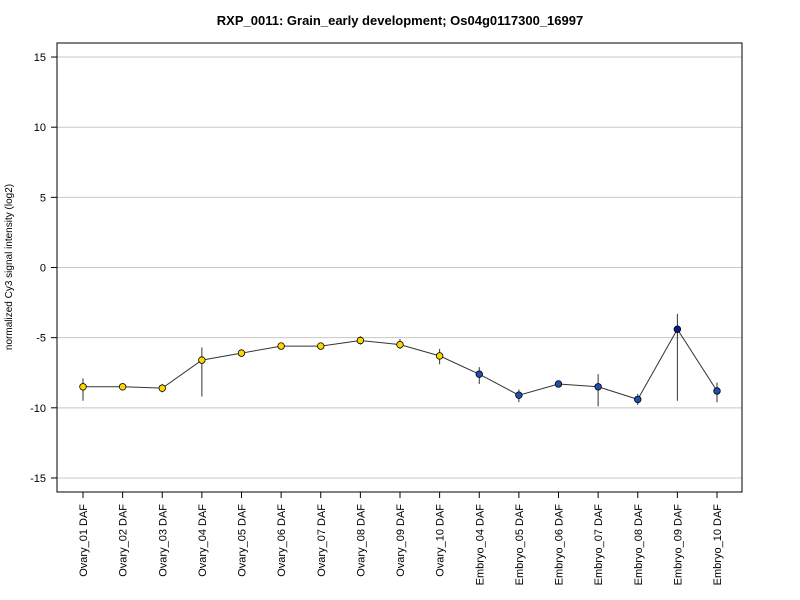 Image resolution: width=800 pixels, height=600 pixels. What do you see at coordinates (282, 540) in the screenshot?
I see `x-tick-label: Ovary_06 DAF` at bounding box center [282, 540].